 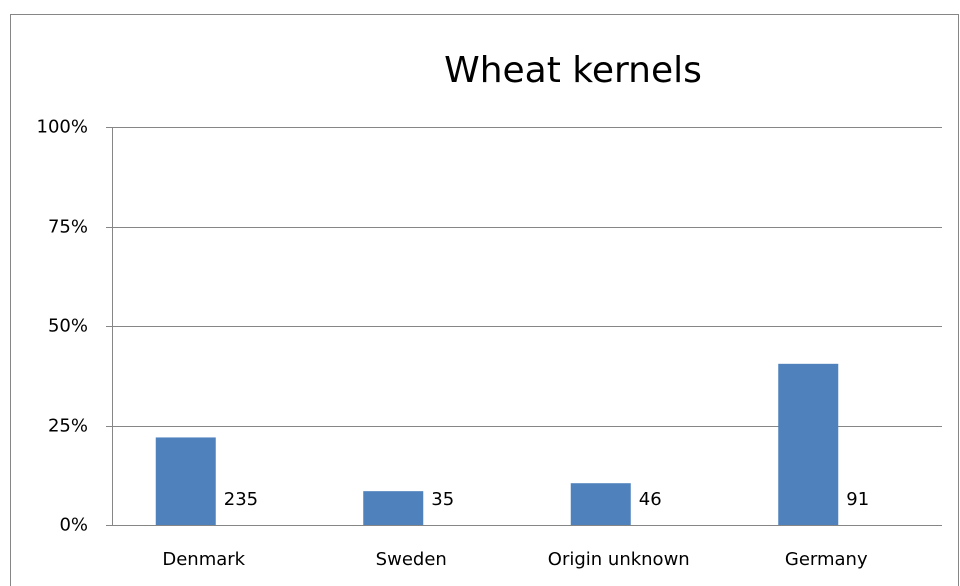 I want to click on x-tick-label: Germany, so click(x=826, y=559).